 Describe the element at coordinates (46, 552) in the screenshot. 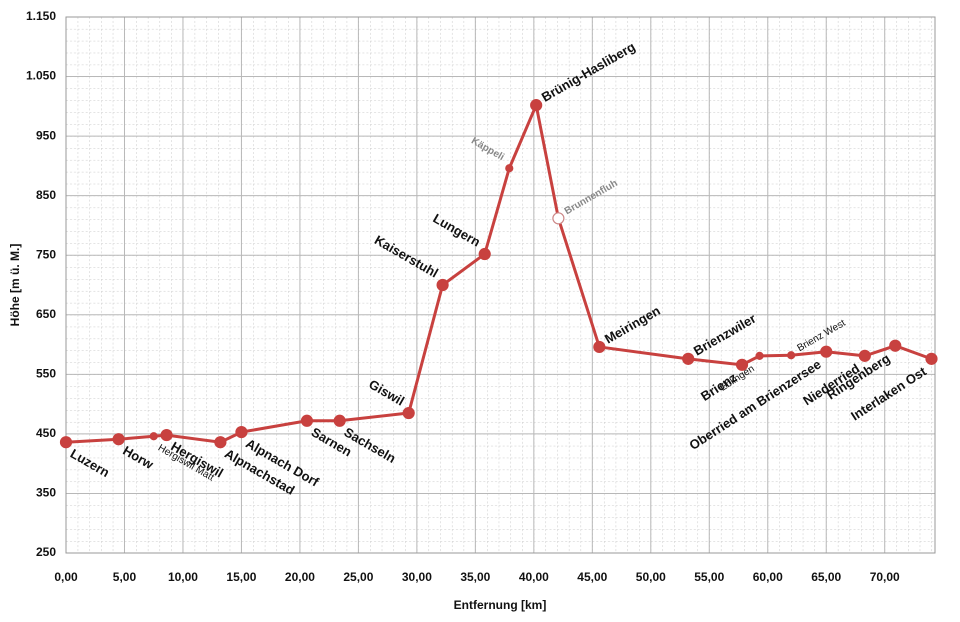

I see `y-tick-label: 250` at that location.